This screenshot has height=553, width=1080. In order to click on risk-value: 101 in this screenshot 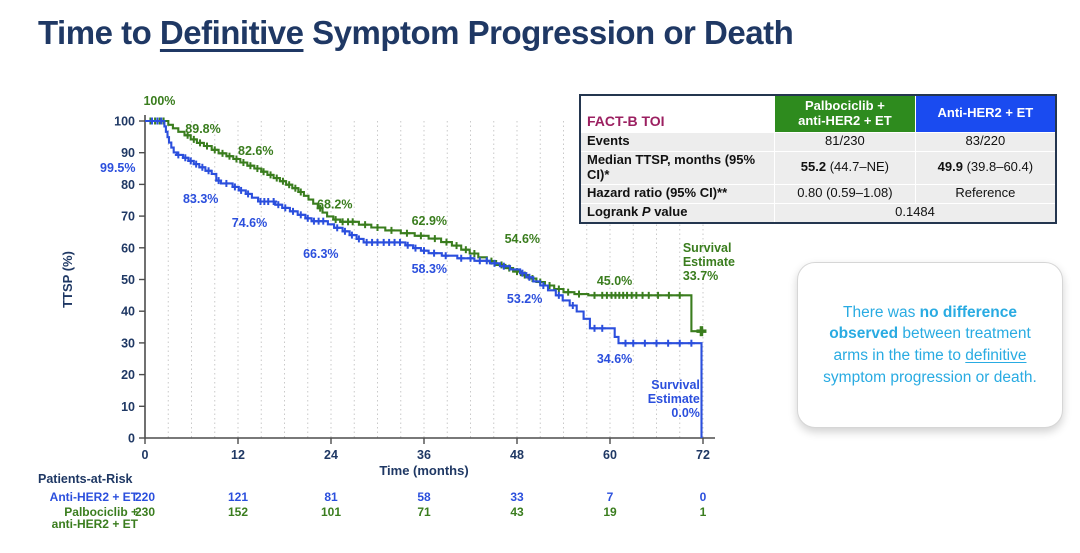, I will do `click(331, 512)`.